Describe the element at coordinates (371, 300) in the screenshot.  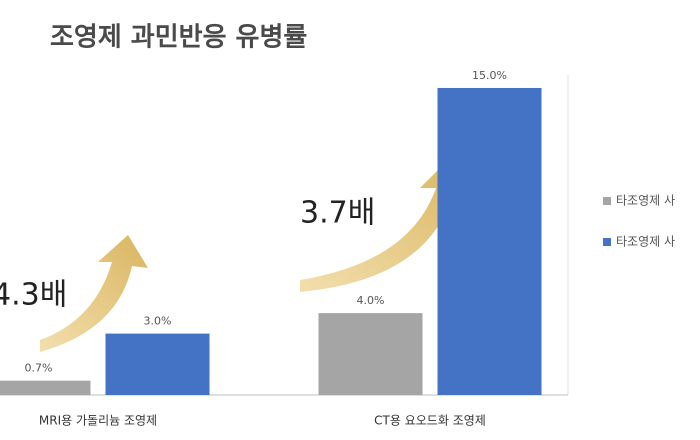
I see `value-label: 4.0%` at that location.